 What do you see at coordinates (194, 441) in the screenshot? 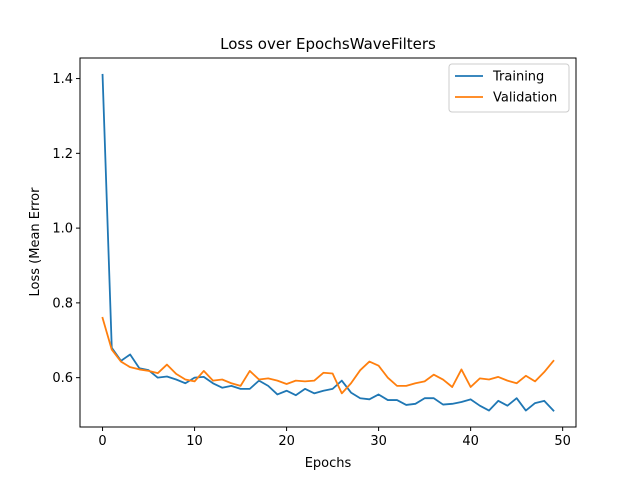
I see `x-tick-label: 10` at bounding box center [194, 441].